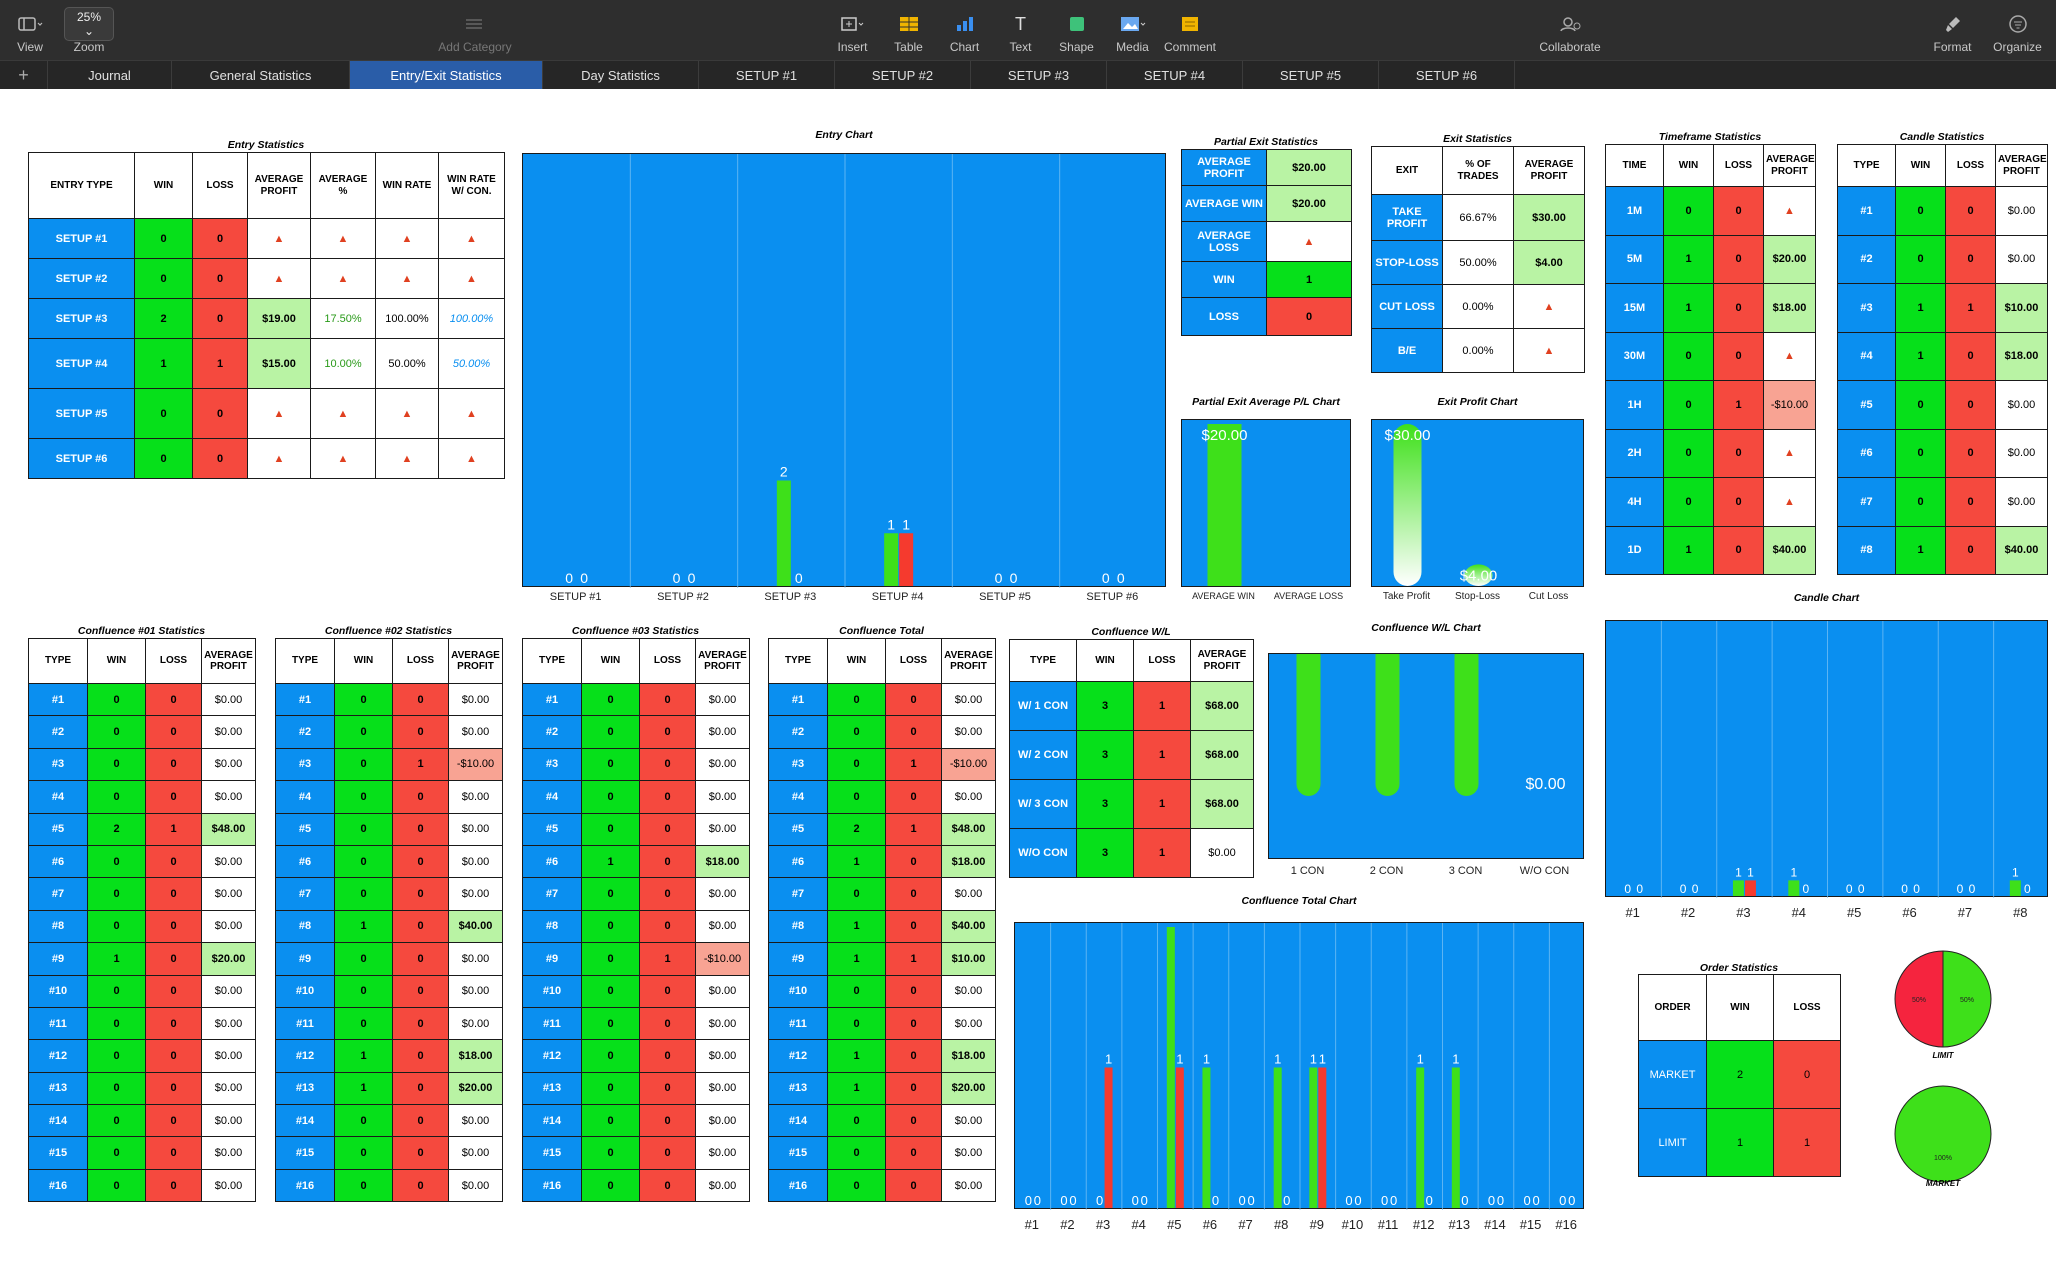 Image resolution: width=2056 pixels, height=1285 pixels. Describe the element at coordinates (1672, 1142) in the screenshot. I see `order-type-cell: LIMIT` at that location.